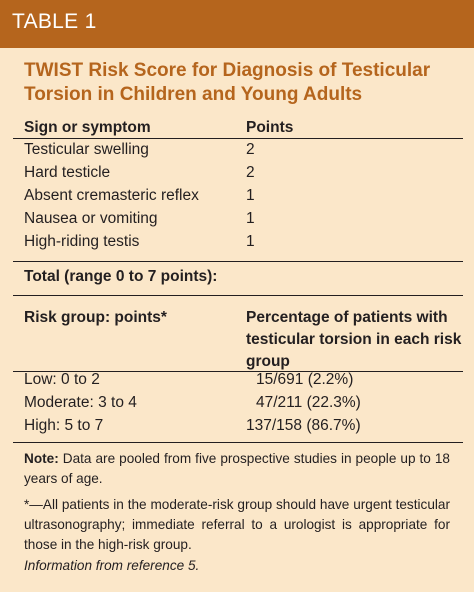 The image size is (474, 592). Describe the element at coordinates (270, 127) in the screenshot. I see `col-header-points: Points` at that location.